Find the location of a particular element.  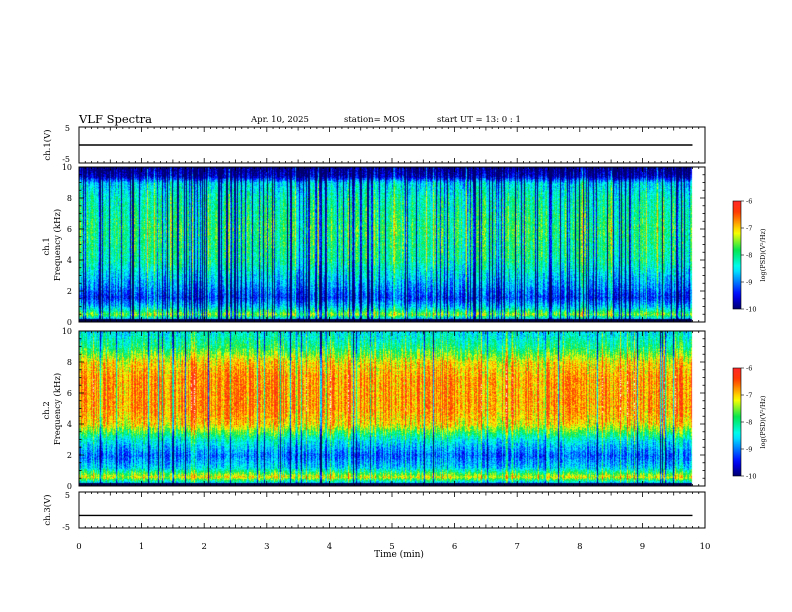

start-time-label: start UT = 13: 0 : 1 is located at coordinates (479, 120).